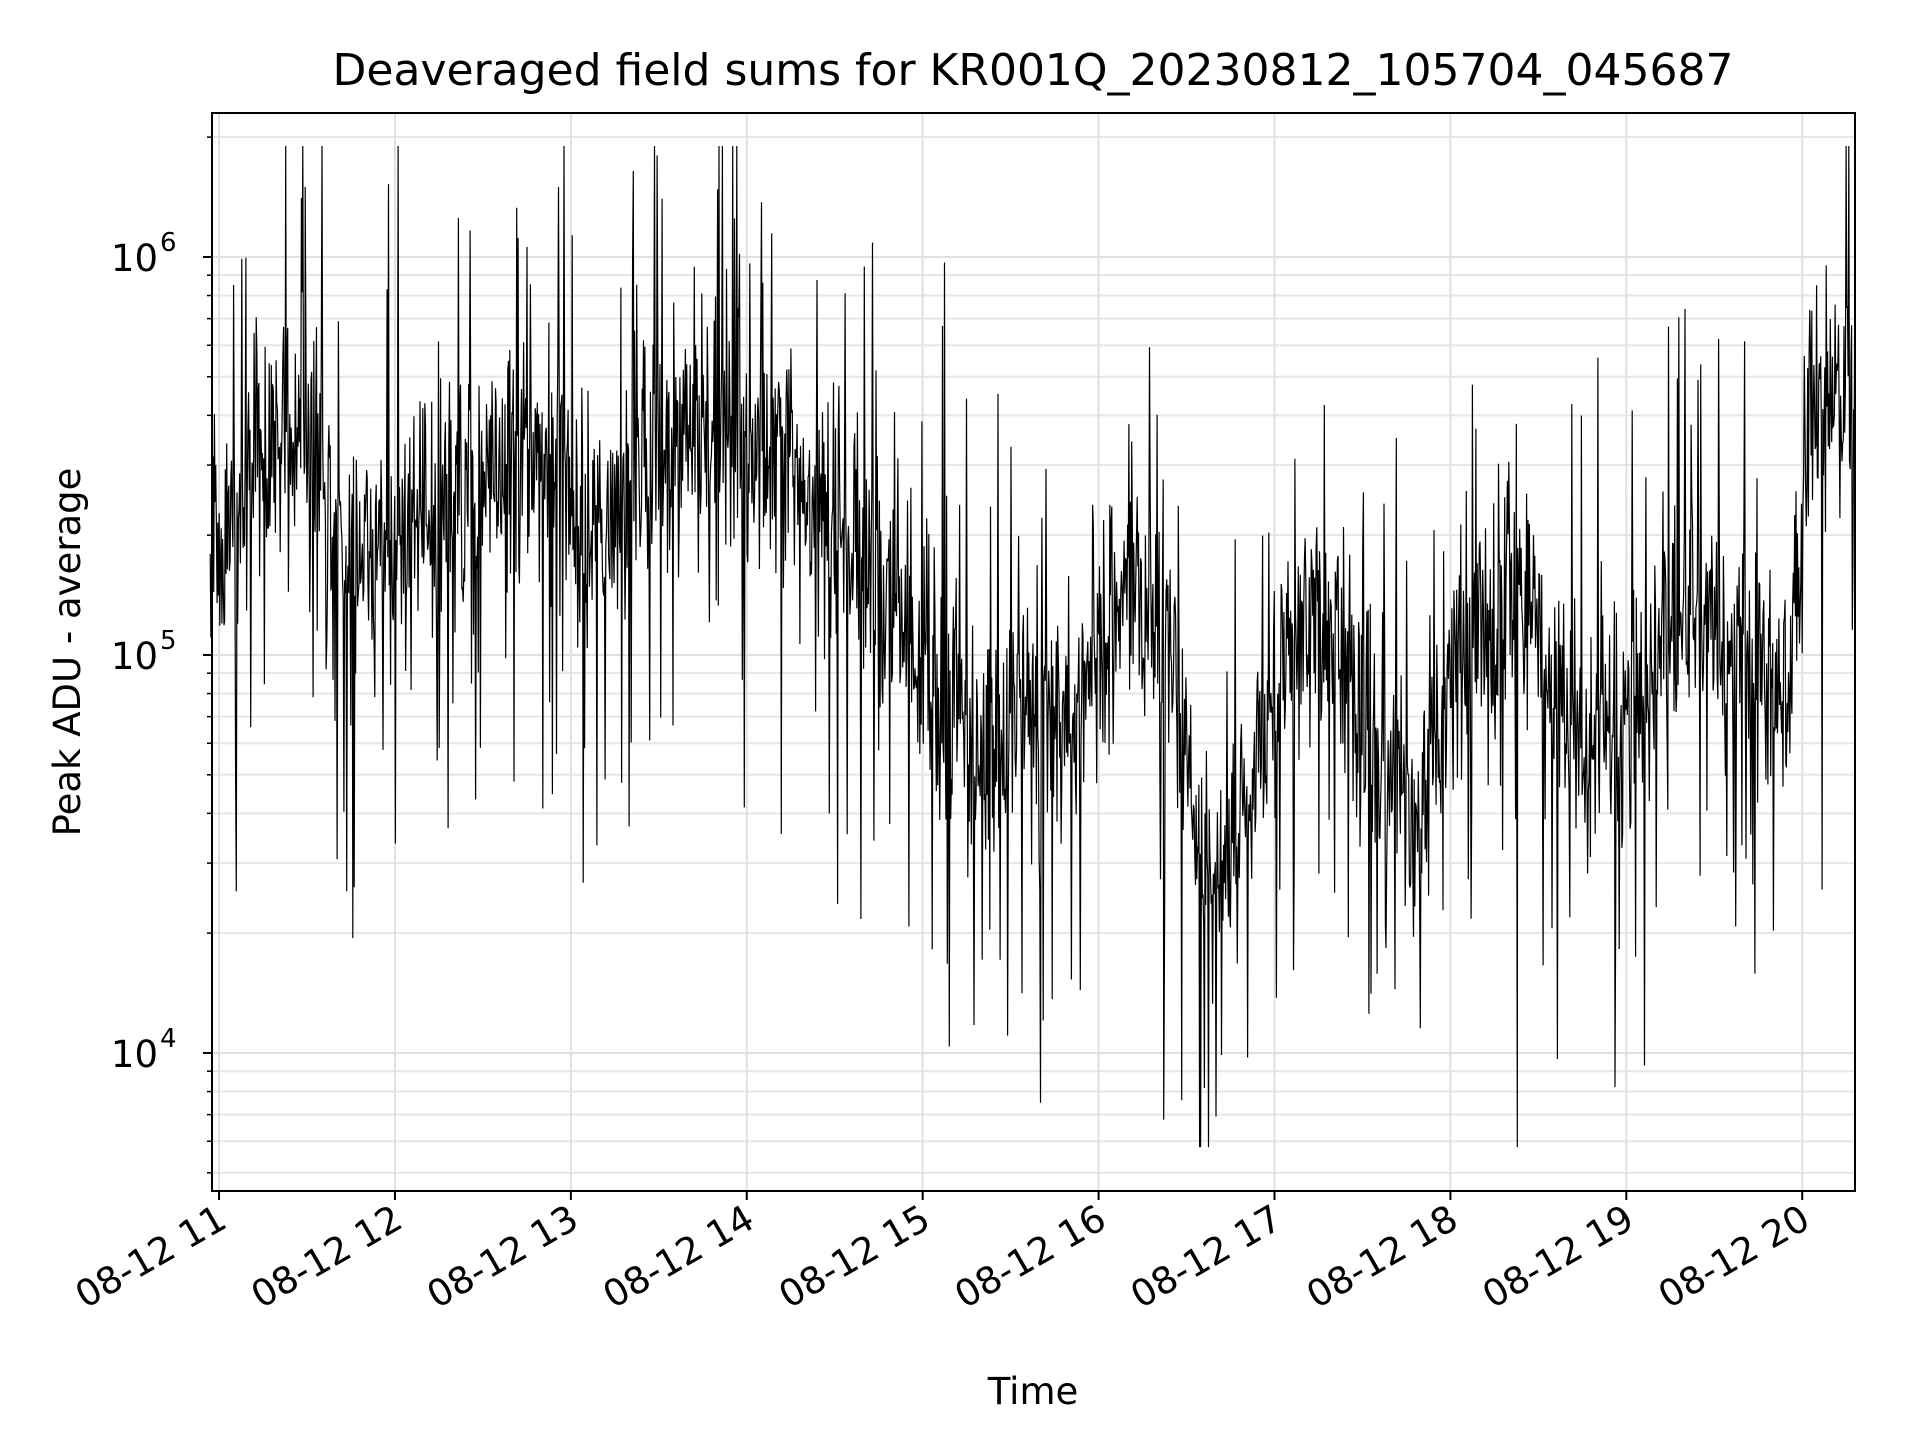 The image size is (1920, 1440). What do you see at coordinates (168, 243) in the screenshot?
I see `y-tick-label-exponent: 6` at bounding box center [168, 243].